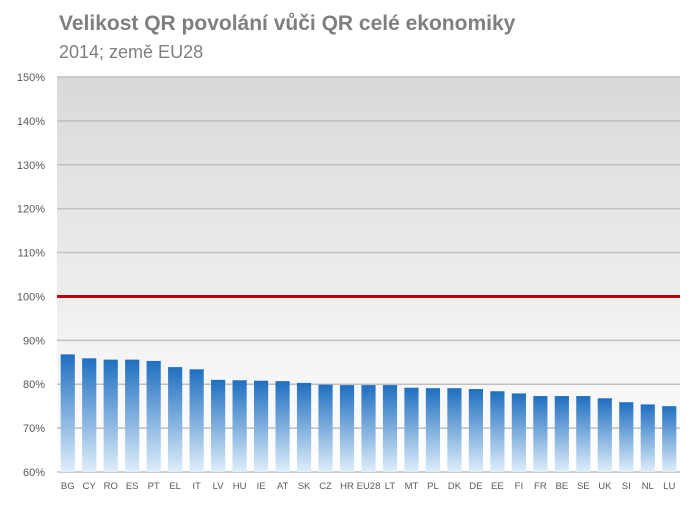 The height and width of the screenshot is (512, 697). I want to click on x-tick-label: CZ, so click(325, 486).